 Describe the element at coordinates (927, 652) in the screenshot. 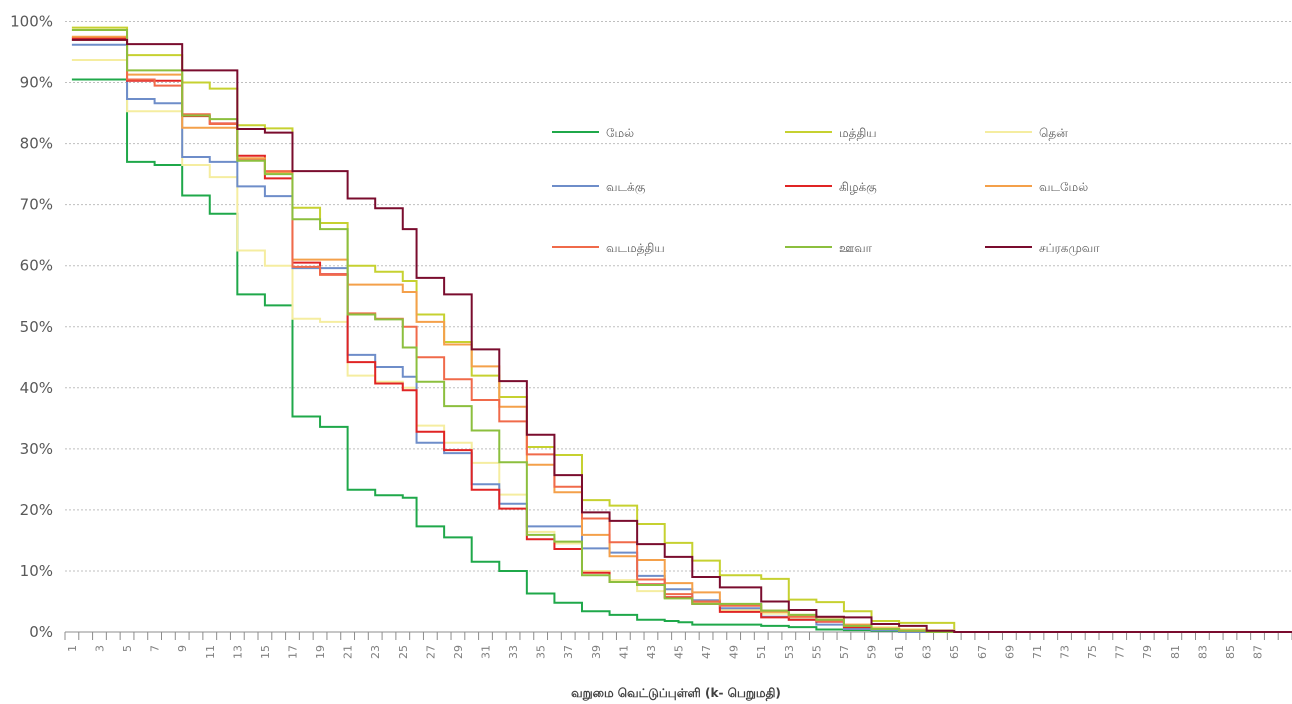

I see `x-tick-label: 63` at that location.